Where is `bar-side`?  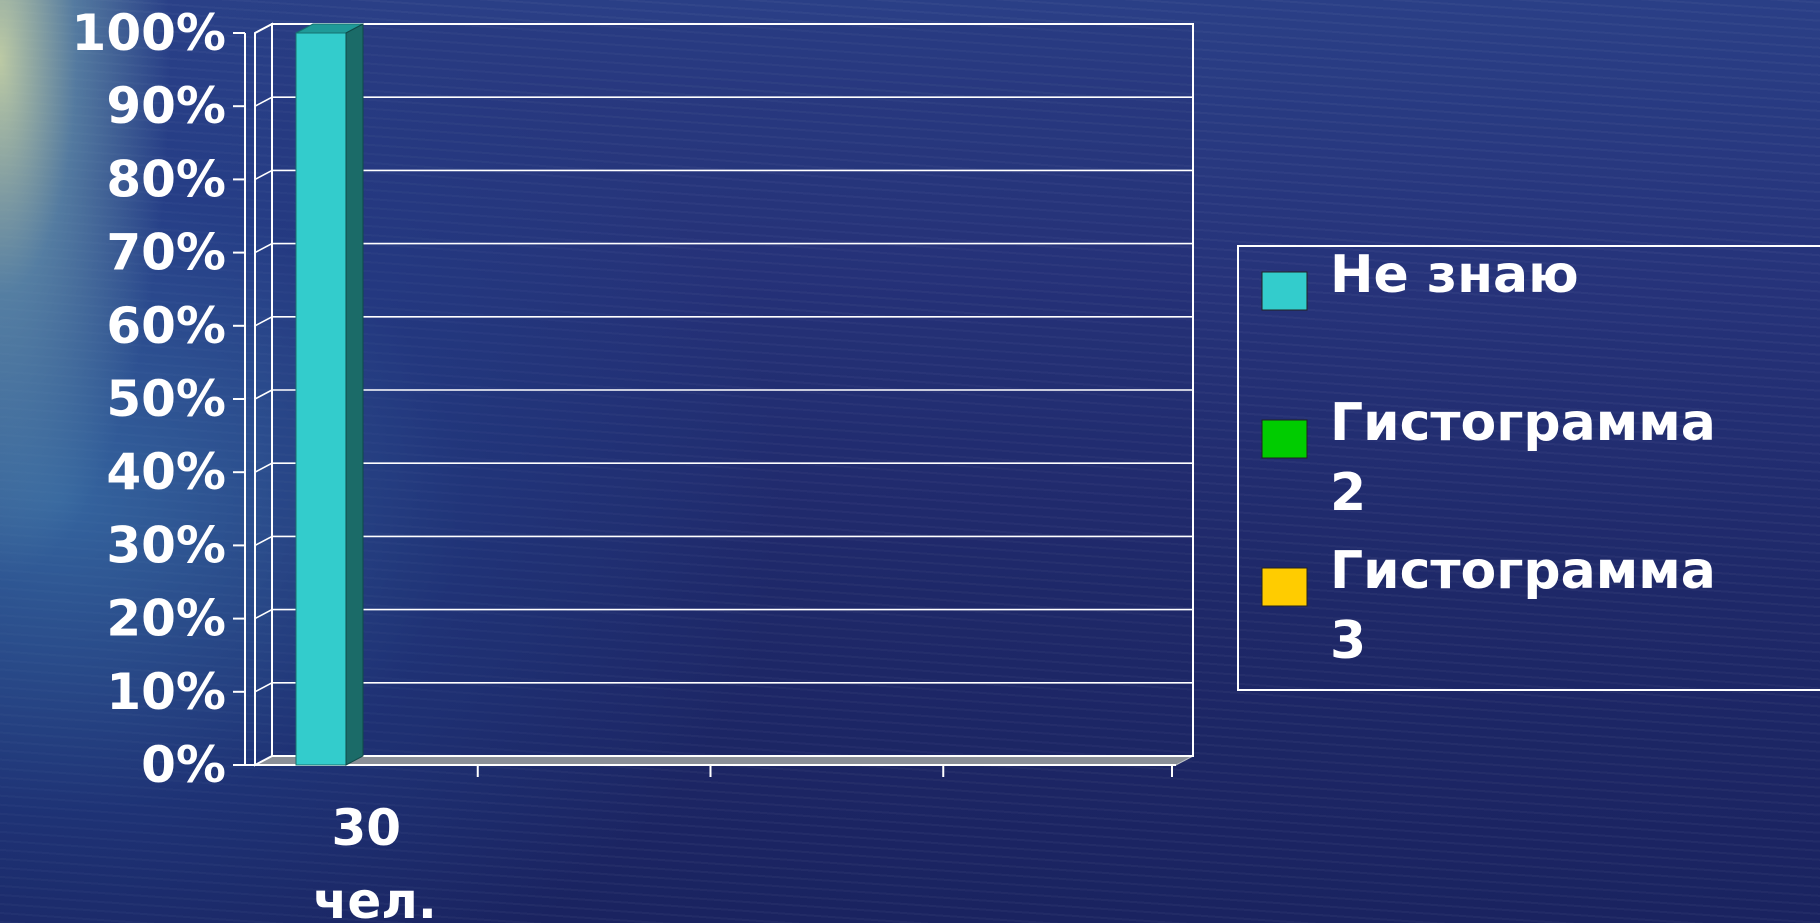 bar-side is located at coordinates (354, 394).